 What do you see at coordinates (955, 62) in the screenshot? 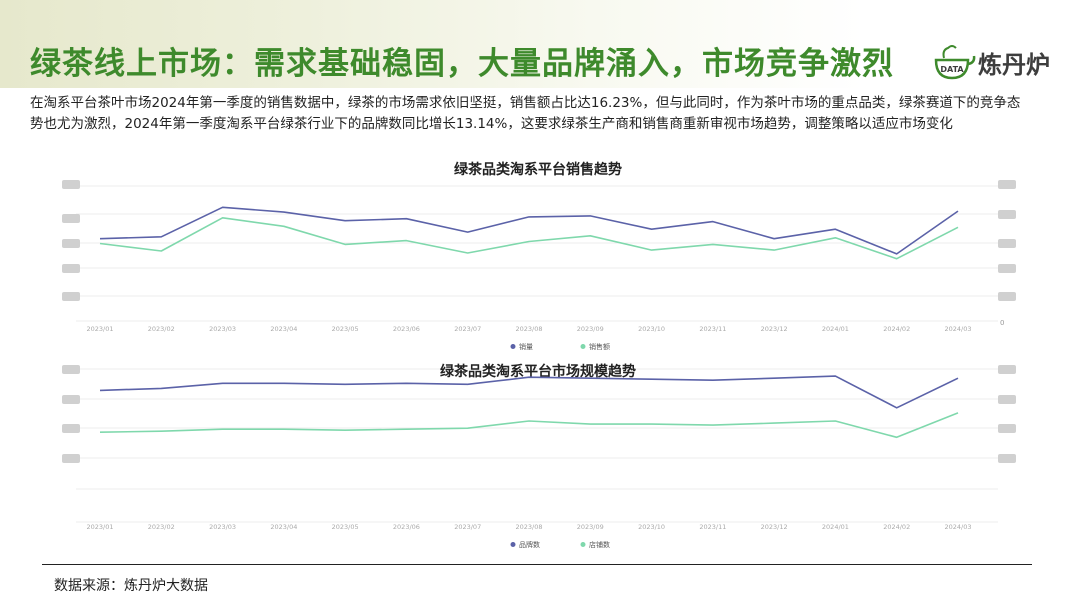
I see `teapot-icon: DATA` at bounding box center [955, 62].